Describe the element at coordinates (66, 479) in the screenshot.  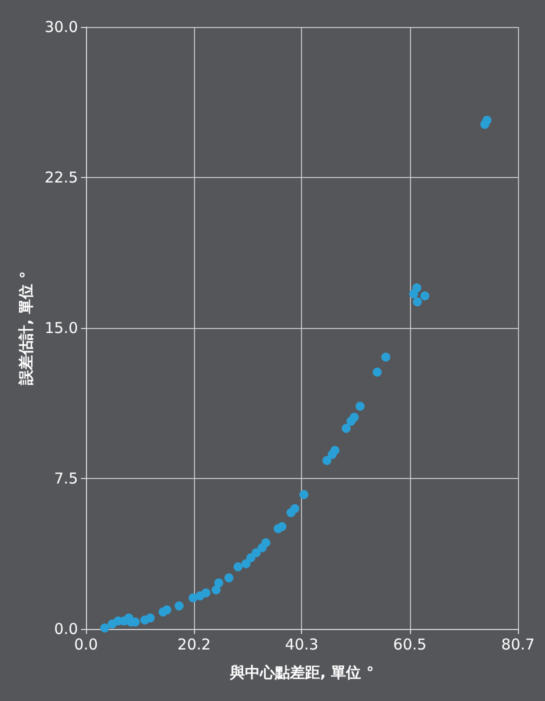
I see `y-tick-label: 7.5` at that location.